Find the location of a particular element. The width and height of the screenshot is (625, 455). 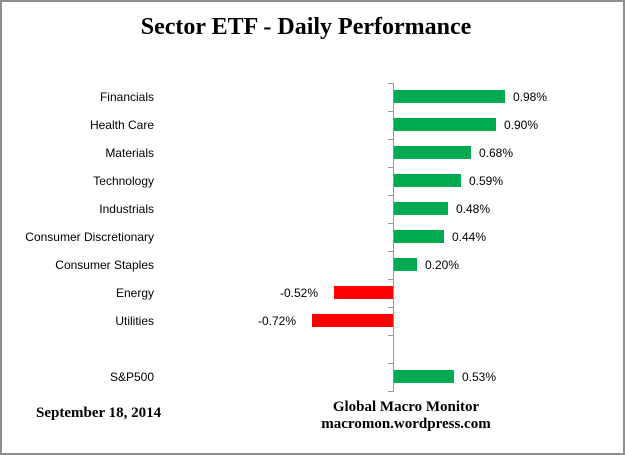

value-label: 0.90% is located at coordinates (521, 125).